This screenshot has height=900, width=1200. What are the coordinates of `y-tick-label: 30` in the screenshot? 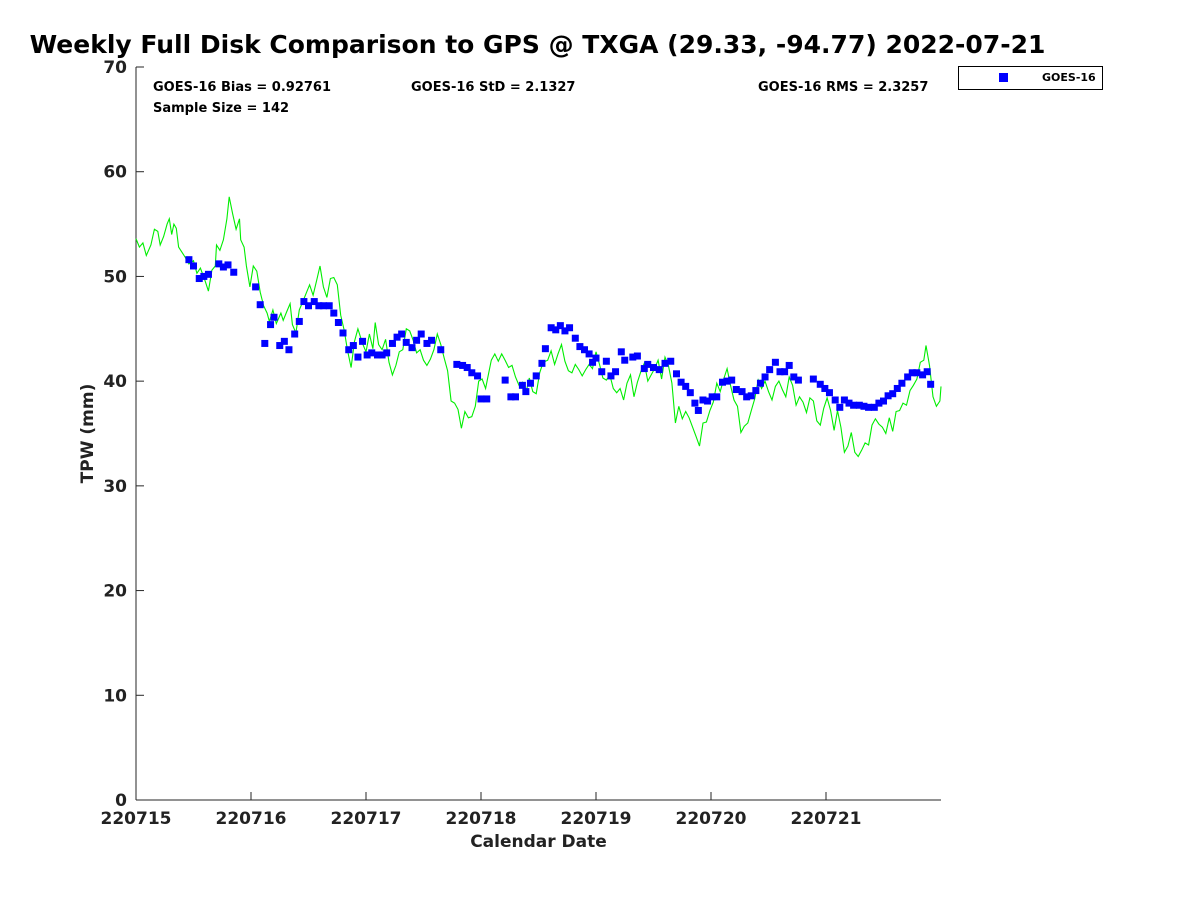 It's located at (115, 487).